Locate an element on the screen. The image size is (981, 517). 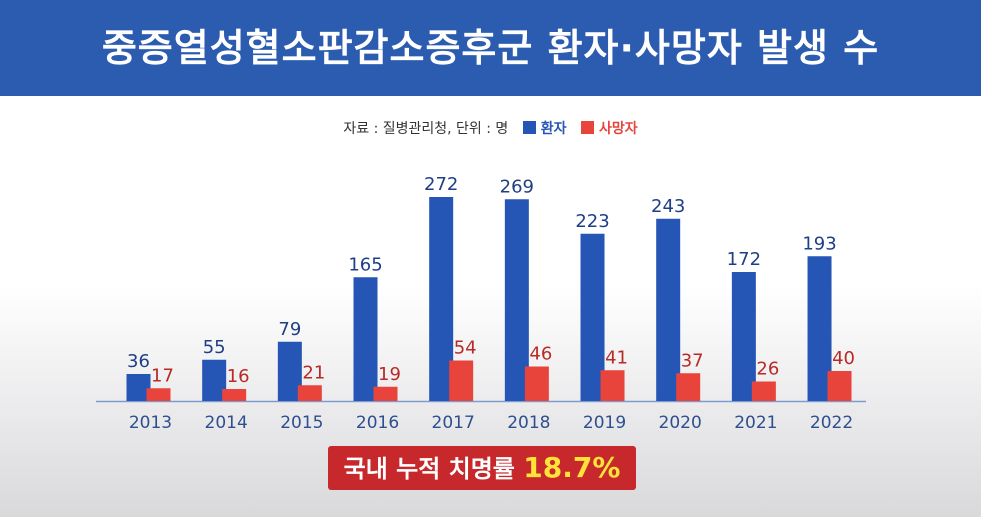
x-tick-label-2014: 2014 is located at coordinates (226, 423).